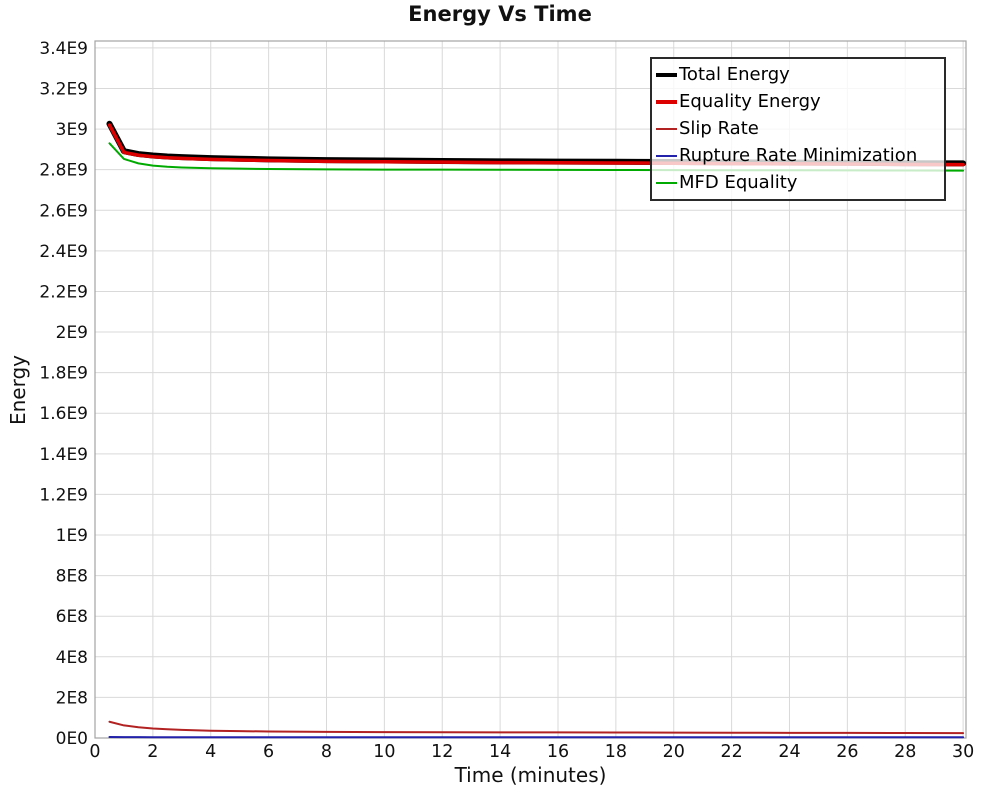 The image size is (1000, 800). What do you see at coordinates (666, 128) in the screenshot?
I see `slip-rate-line-swatch` at bounding box center [666, 128].